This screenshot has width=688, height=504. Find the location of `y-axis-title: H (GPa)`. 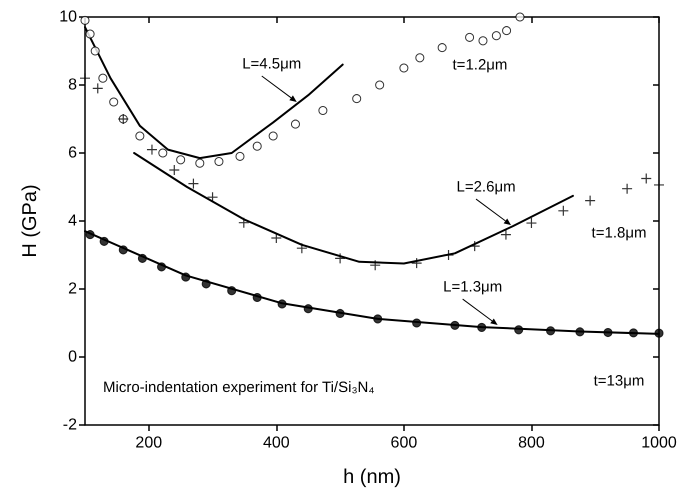

y-axis-title: H (GPa) is located at coordinates (30, 221).